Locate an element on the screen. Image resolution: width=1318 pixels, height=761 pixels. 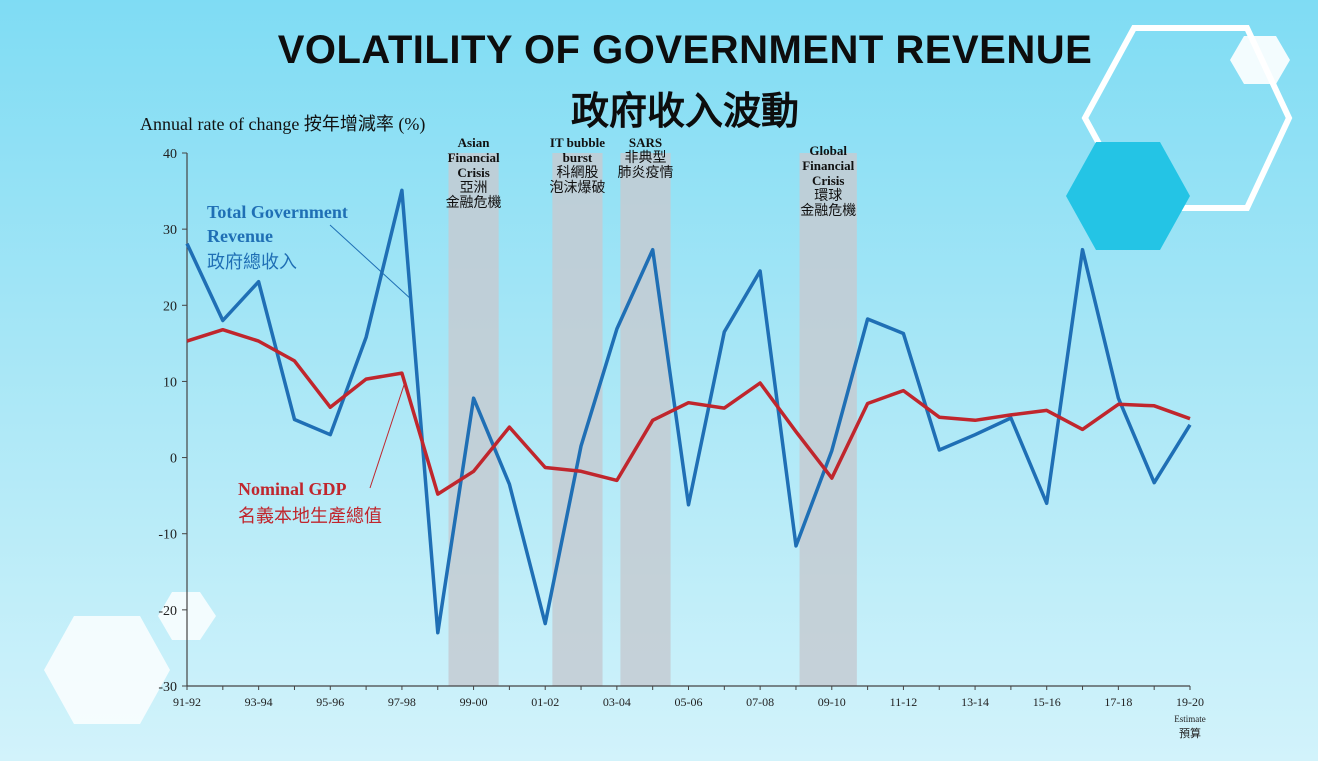
series-label-revenue: Total Government is located at coordinates (277, 212).